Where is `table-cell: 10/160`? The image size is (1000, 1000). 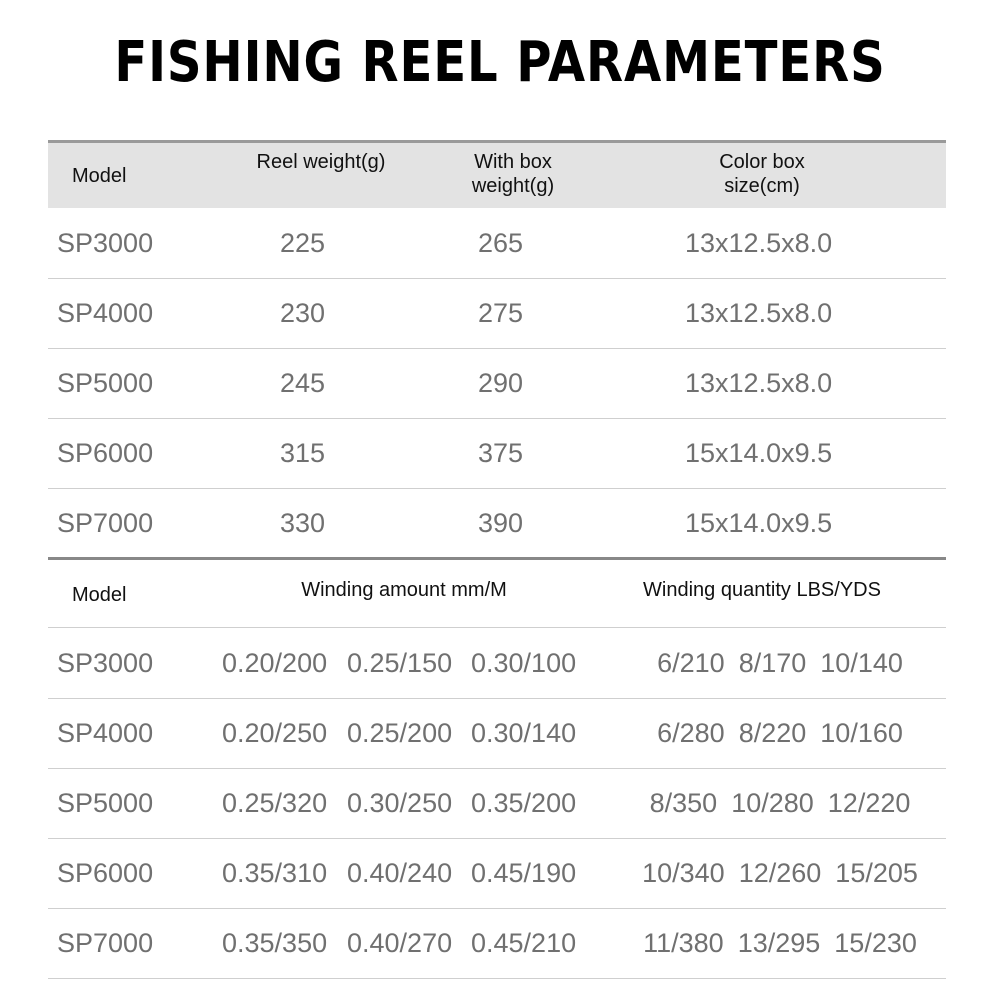 table-cell: 10/160 is located at coordinates (861, 733).